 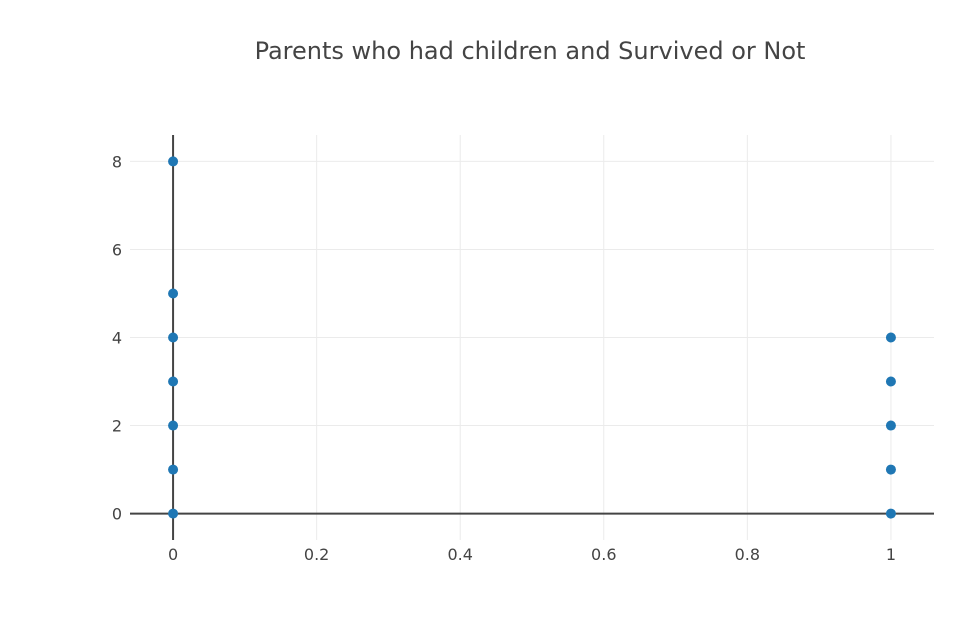 What do you see at coordinates (117, 426) in the screenshot?
I see `y-tick-label: 2` at bounding box center [117, 426].